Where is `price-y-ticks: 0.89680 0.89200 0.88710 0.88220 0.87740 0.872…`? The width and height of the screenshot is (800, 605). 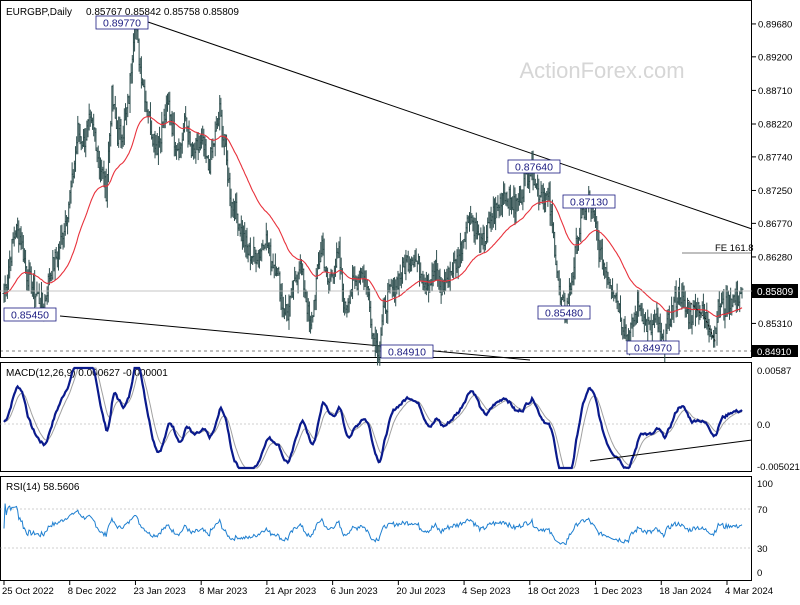
price-y-ticks: 0.89680 0.89200 0.88710 0.88220 0.87740 0.872… is located at coordinates (772, 174).